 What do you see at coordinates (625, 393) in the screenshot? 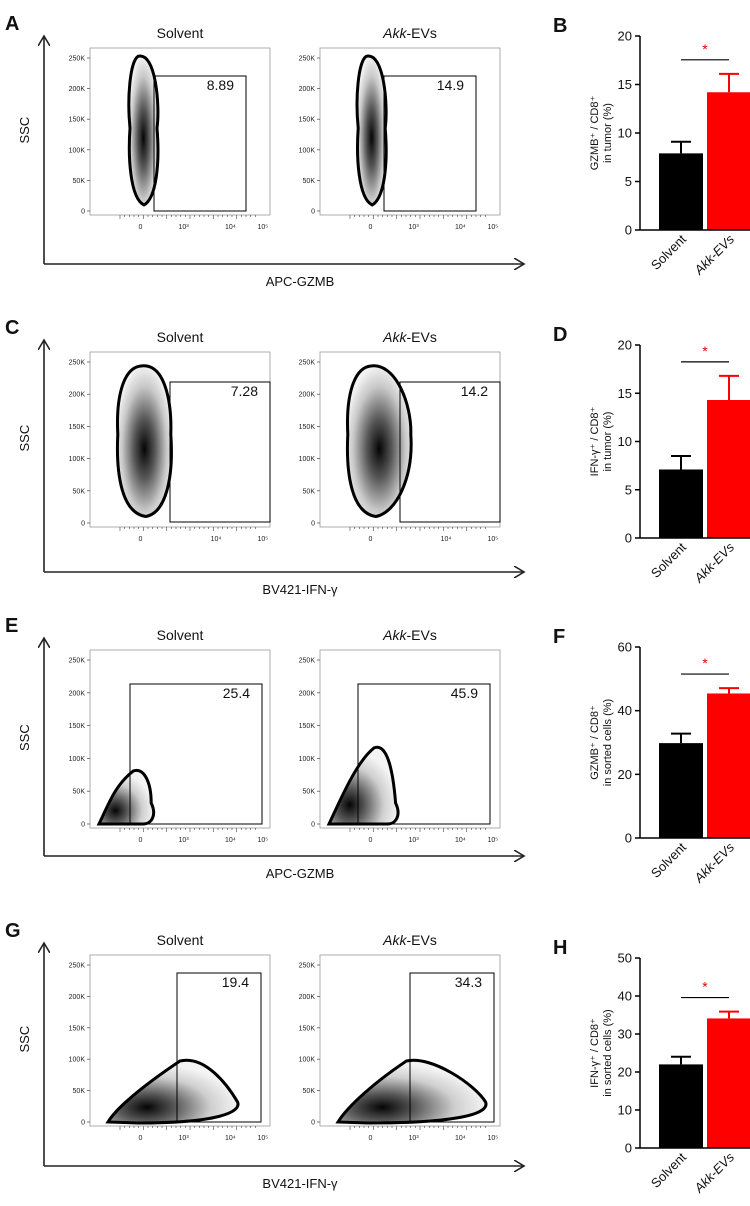
I see `y-tick-label: 15` at bounding box center [625, 393].